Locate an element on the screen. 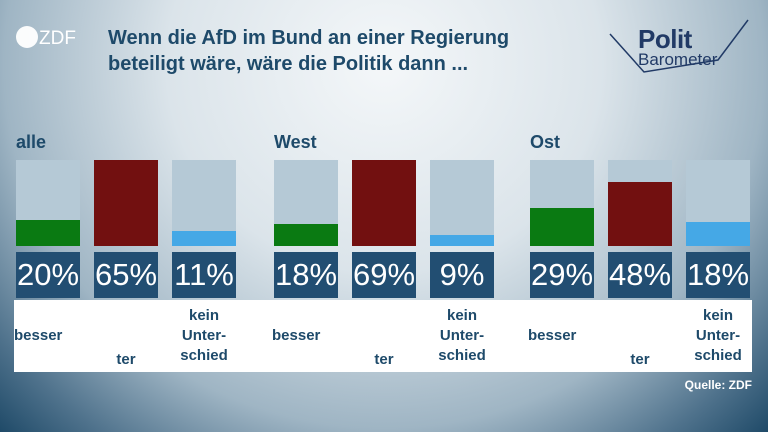 Image resolution: width=768 pixels, height=432 pixels. politbarometer-logo: Polit Barometer is located at coordinates (677, 46).